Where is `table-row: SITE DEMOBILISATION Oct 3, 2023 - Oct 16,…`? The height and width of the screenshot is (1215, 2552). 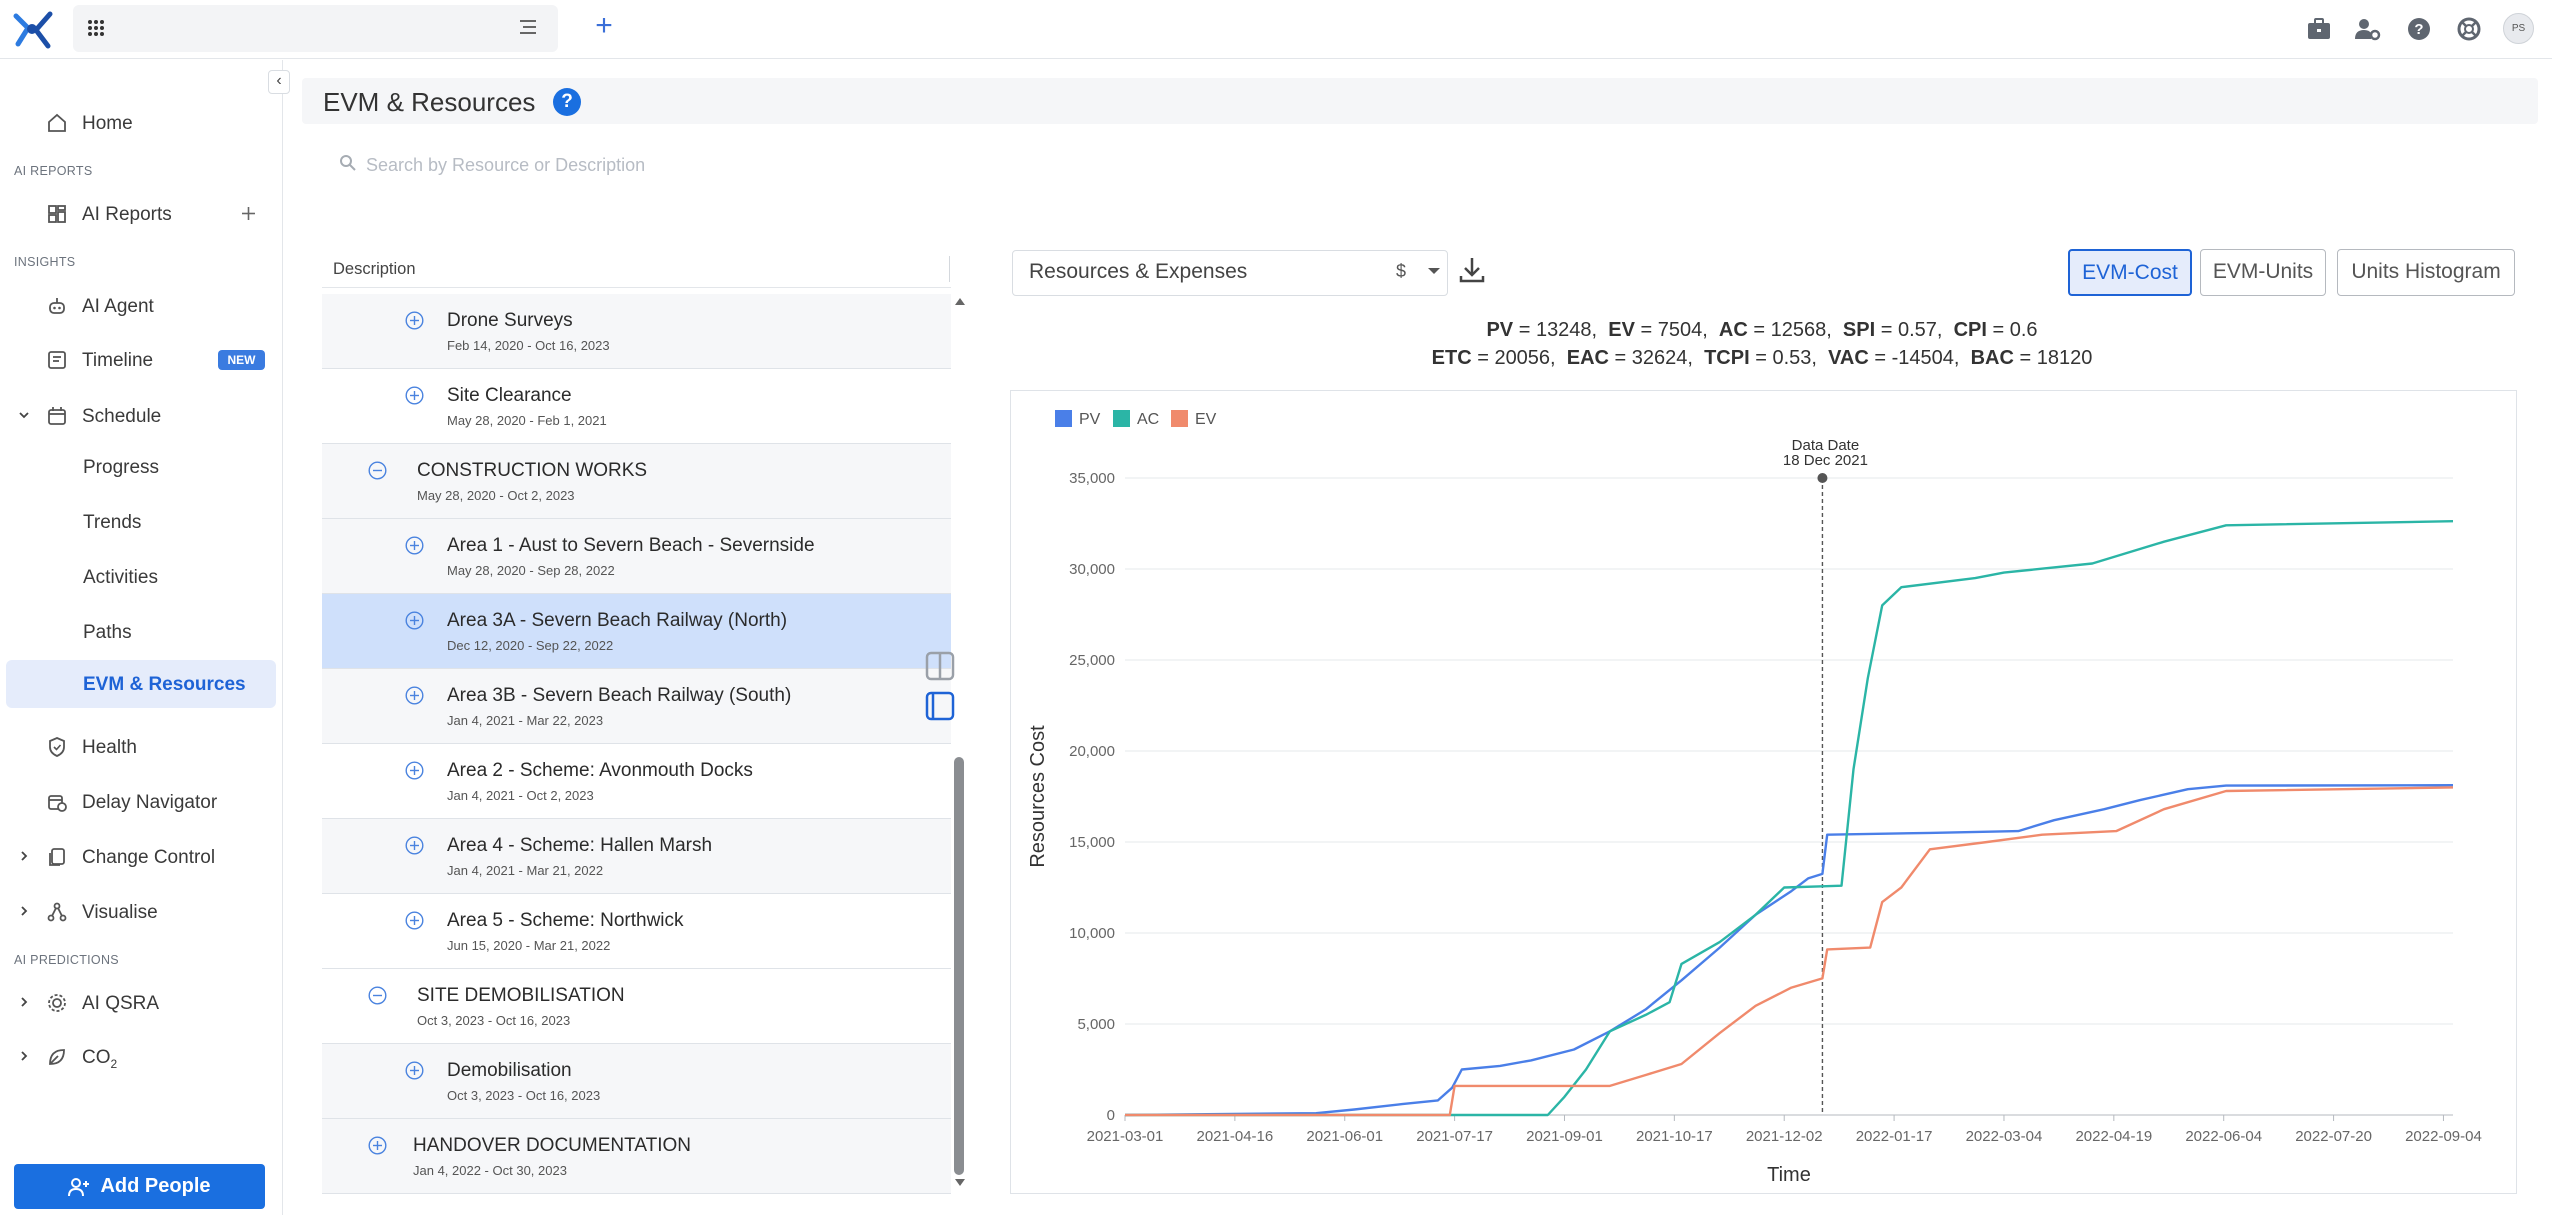 table-row: SITE DEMOBILISATION Oct 3, 2023 - Oct 16,… is located at coordinates (636, 1006).